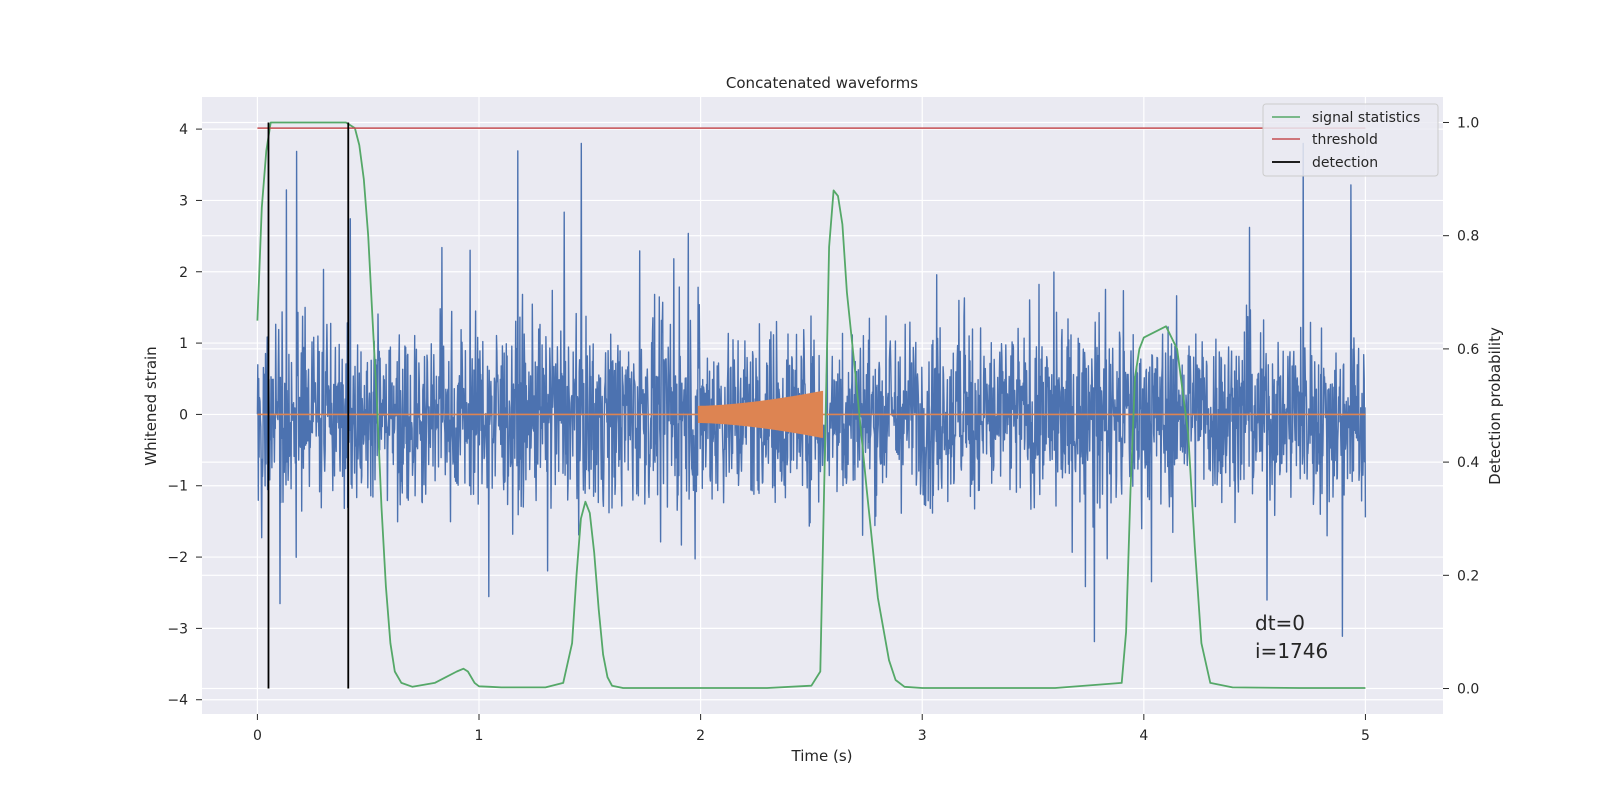 The width and height of the screenshot is (1600, 800). I want to click on detection-series, so click(308, 405).